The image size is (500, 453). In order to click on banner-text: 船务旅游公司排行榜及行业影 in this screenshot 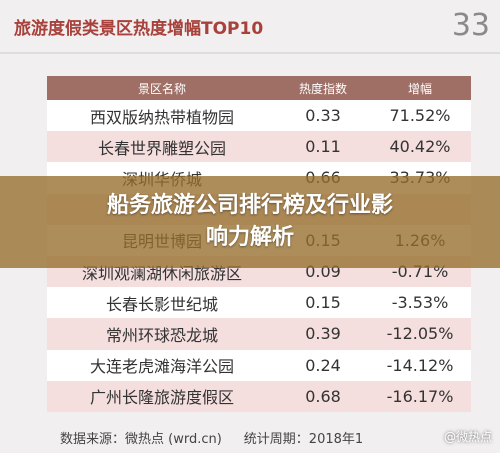, I will do `click(249, 205)`.